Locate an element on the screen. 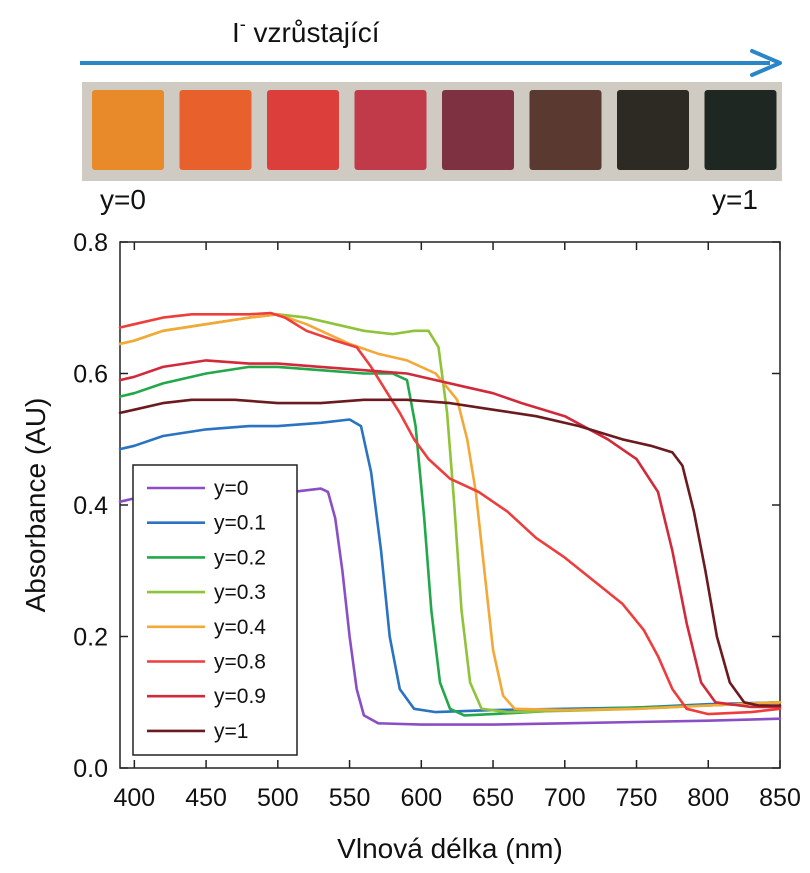 The width and height of the screenshot is (810, 873). strip-samples is located at coordinates (434, 130).